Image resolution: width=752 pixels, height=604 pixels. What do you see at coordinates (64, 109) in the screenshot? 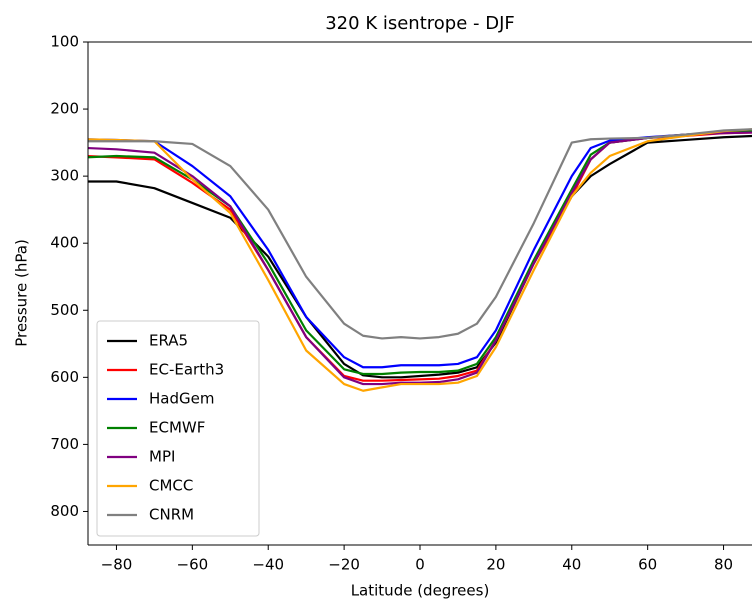
I see `y-tick-label: 200` at bounding box center [64, 109].